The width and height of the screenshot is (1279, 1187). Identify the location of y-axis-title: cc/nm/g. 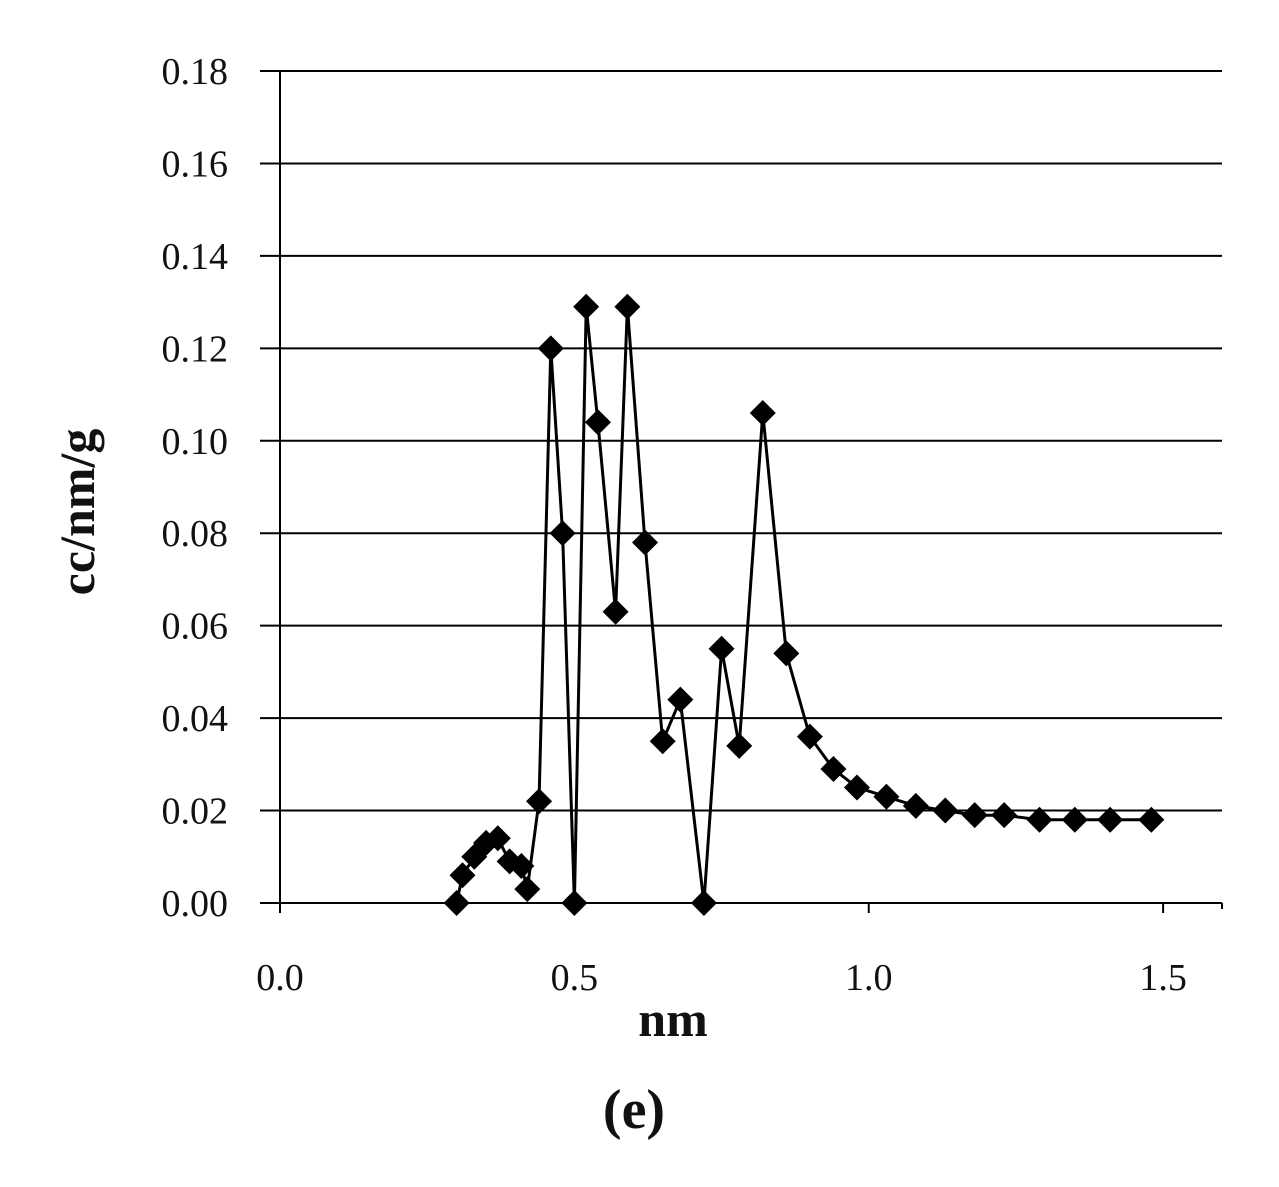
(77, 512).